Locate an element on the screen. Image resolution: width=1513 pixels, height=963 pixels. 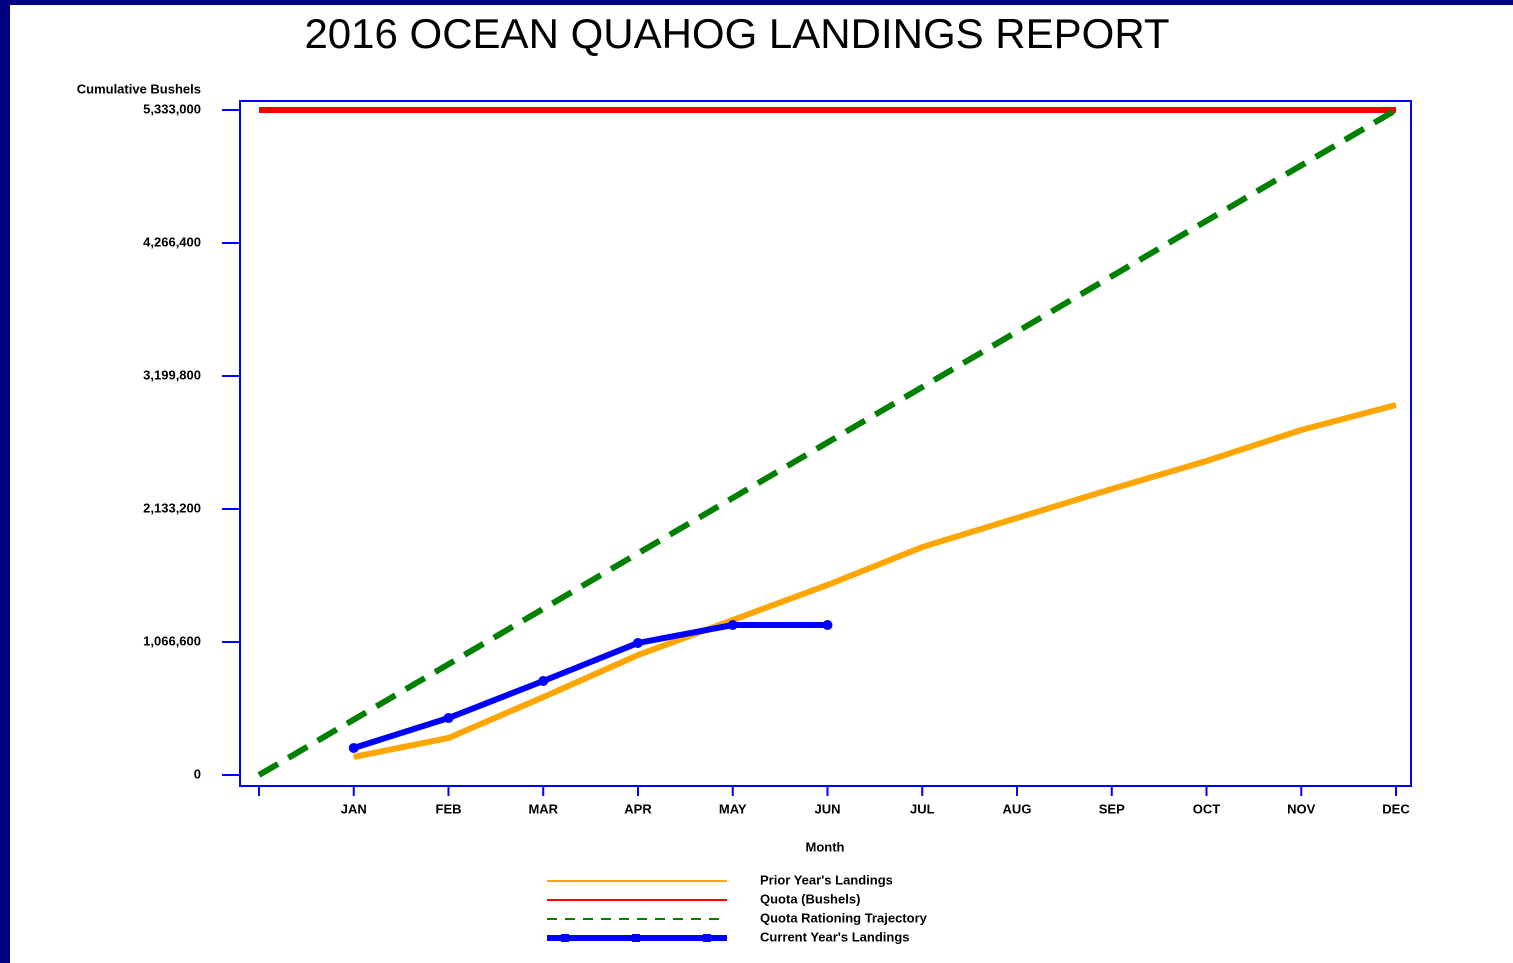
y-tick-label: 5,333,000 is located at coordinates (172, 108).